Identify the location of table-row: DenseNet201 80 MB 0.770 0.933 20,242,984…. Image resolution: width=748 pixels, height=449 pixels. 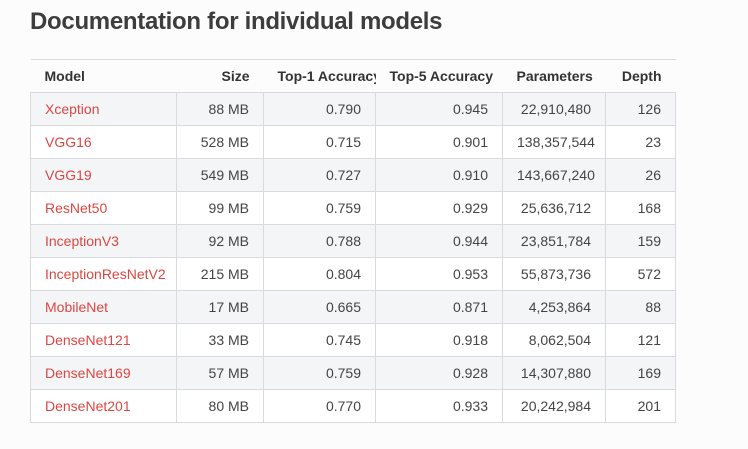
(353, 406).